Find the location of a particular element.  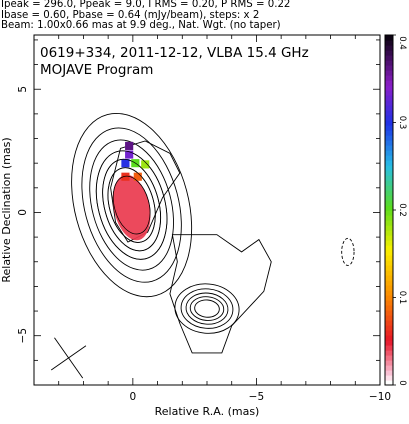

x-tick-labels: 0 −5 −10 is located at coordinates (261, 397).